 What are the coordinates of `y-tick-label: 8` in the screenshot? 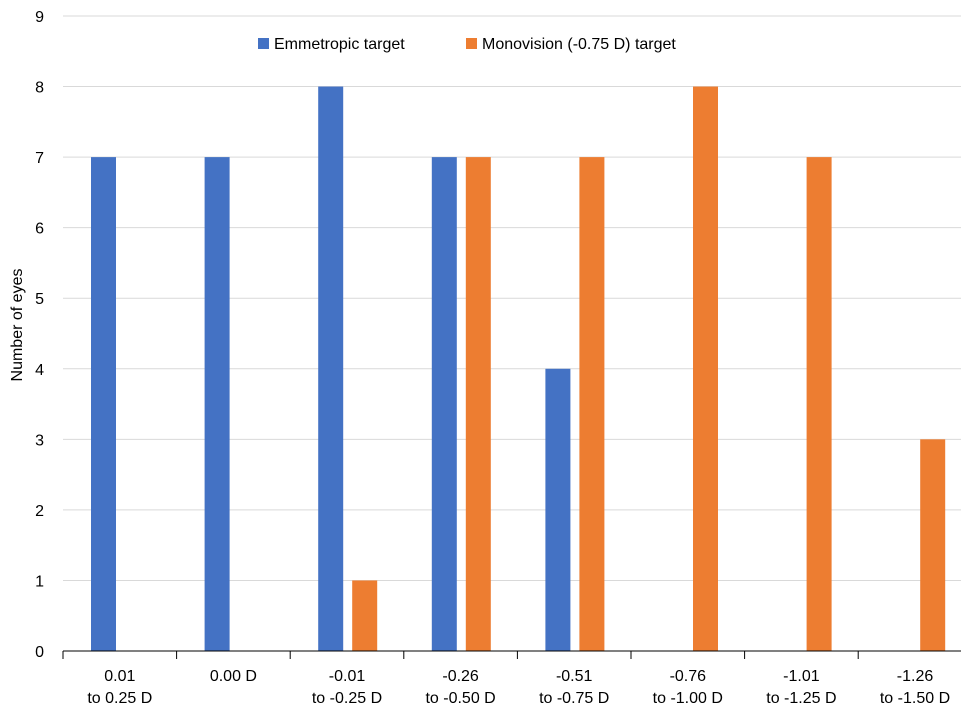 It's located at (39, 88).